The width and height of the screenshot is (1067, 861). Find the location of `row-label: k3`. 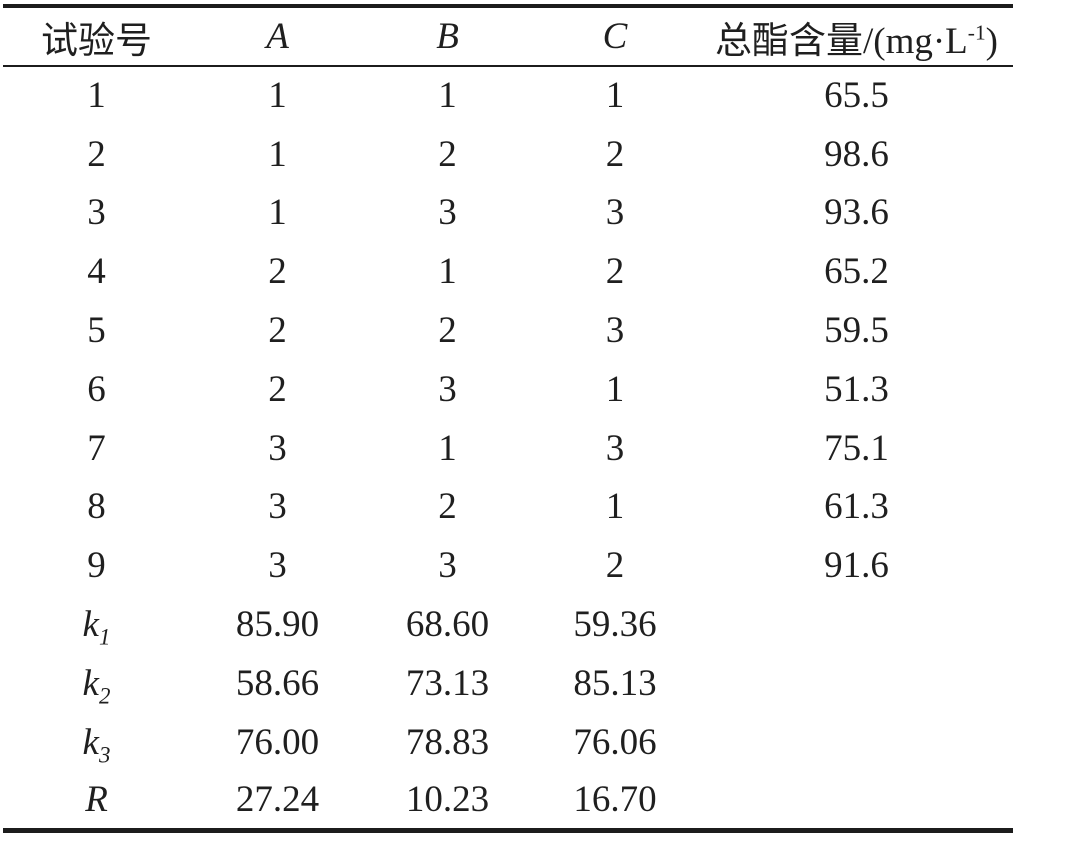

row-label: k3 is located at coordinates (96, 744).